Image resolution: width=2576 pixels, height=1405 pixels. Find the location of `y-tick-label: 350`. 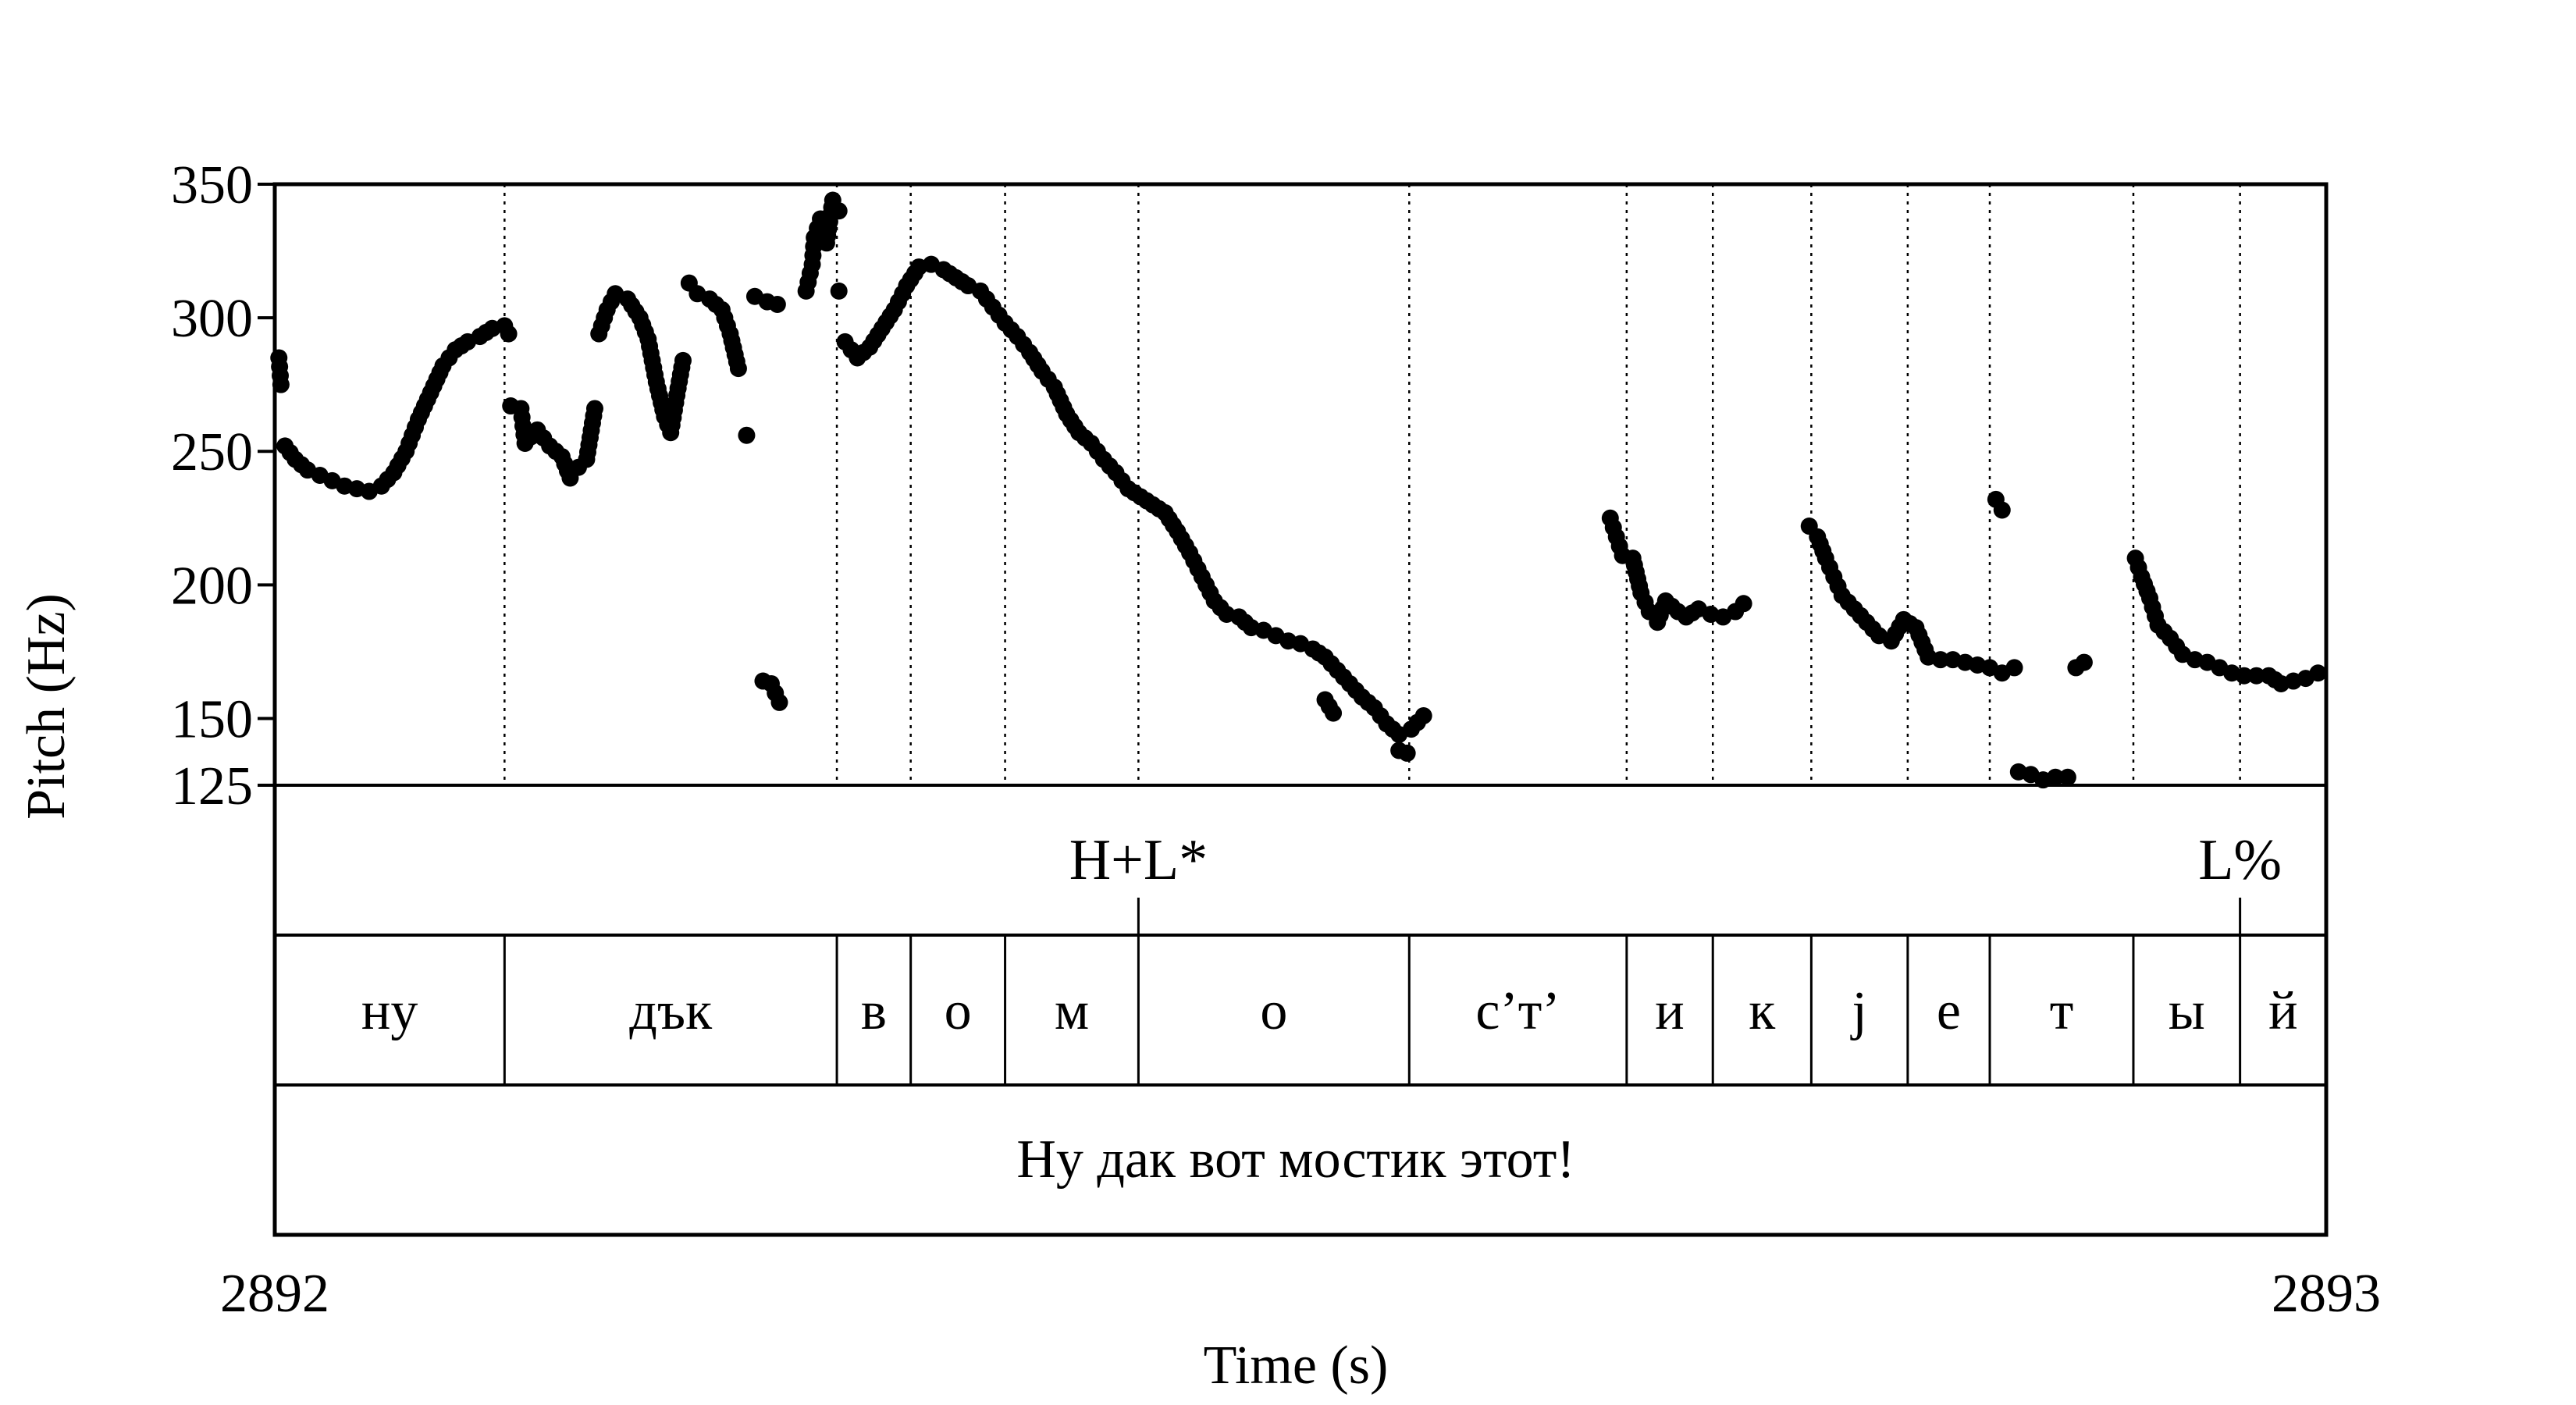

y-tick-label: 350 is located at coordinates (212, 185).